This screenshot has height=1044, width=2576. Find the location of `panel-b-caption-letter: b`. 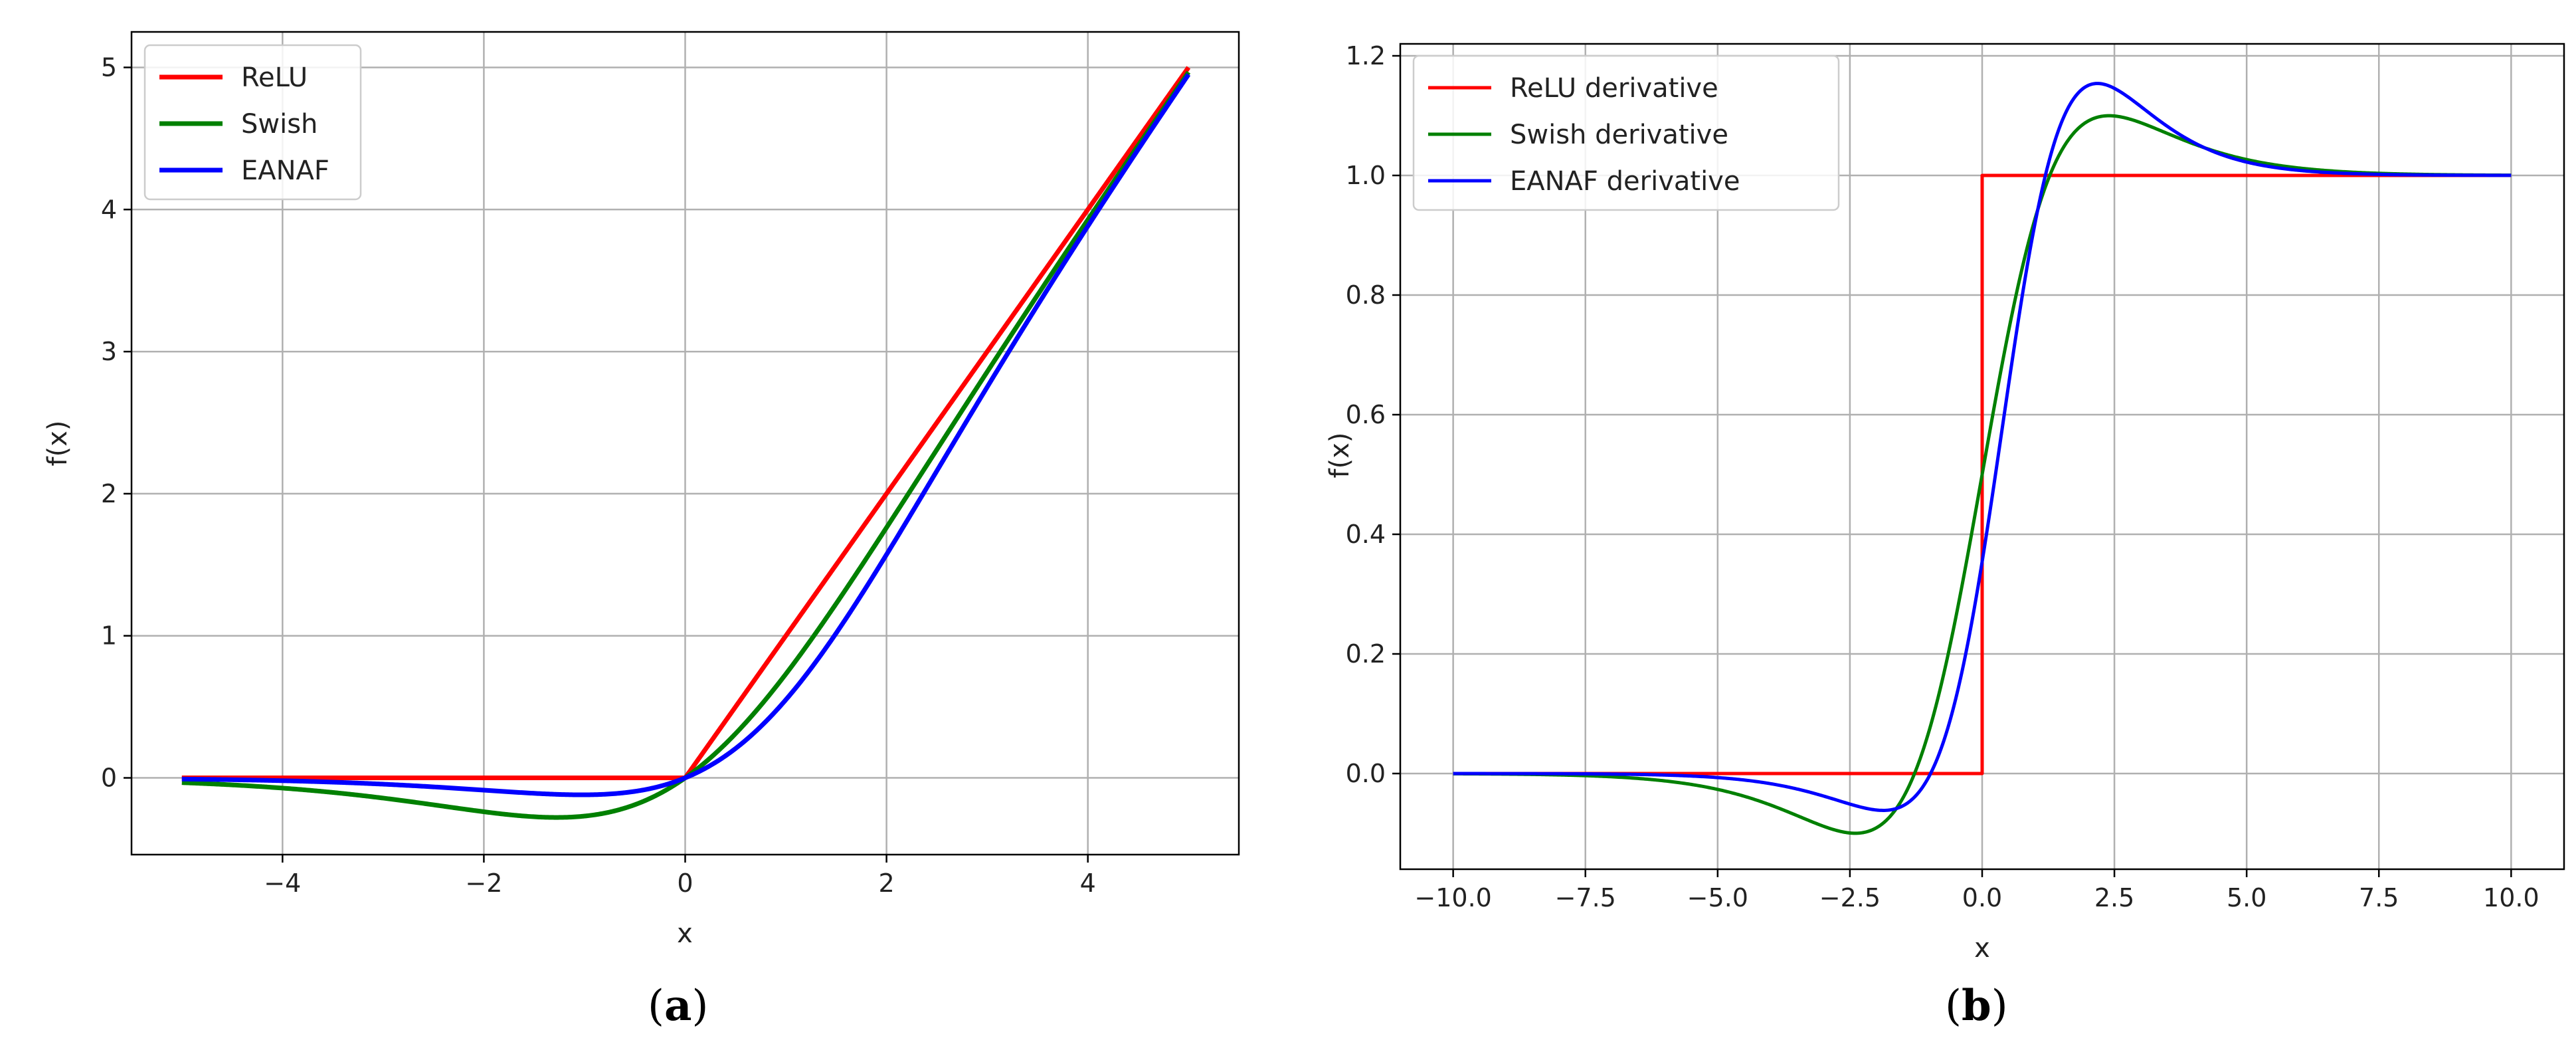

panel-b-caption-letter: b is located at coordinates (1976, 1006).